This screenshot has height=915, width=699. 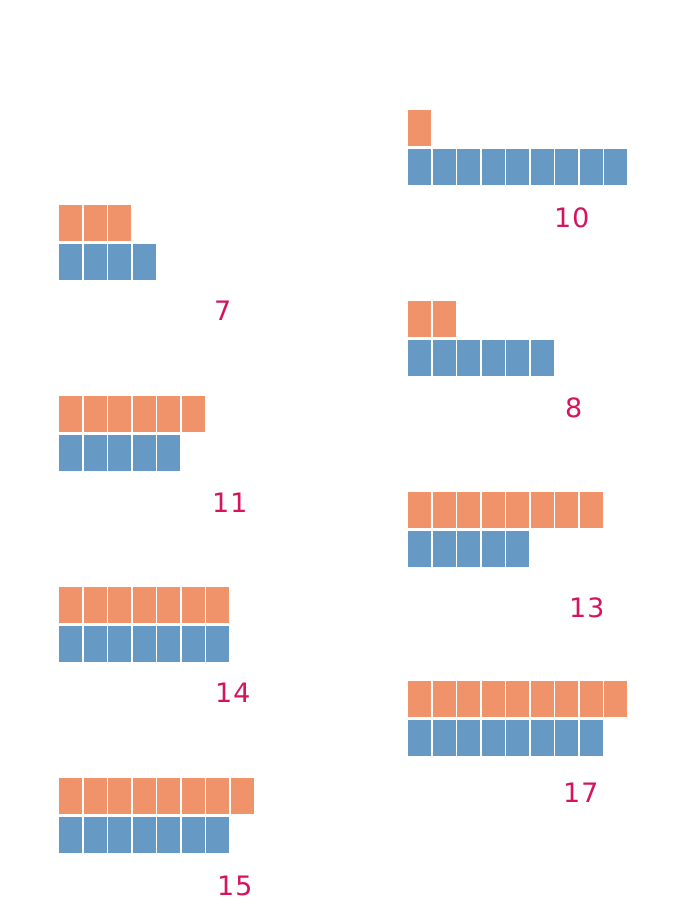 What do you see at coordinates (581, 793) in the screenshot?
I see `total-label: 17` at bounding box center [581, 793].